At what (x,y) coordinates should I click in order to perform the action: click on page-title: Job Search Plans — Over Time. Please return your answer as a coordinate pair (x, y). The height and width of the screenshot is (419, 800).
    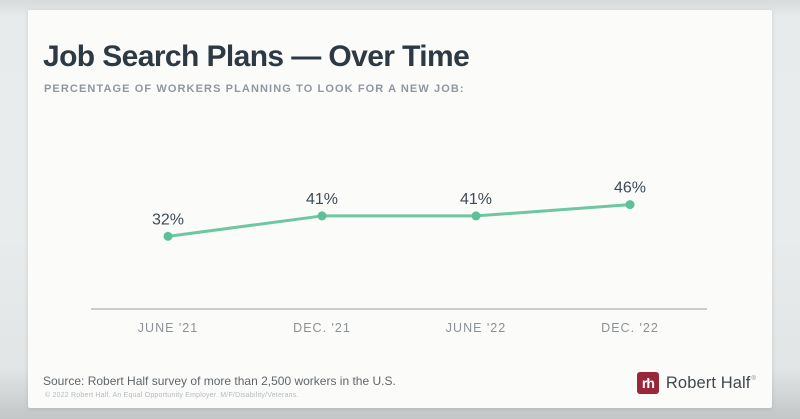
    Looking at the image, I should click on (256, 56).